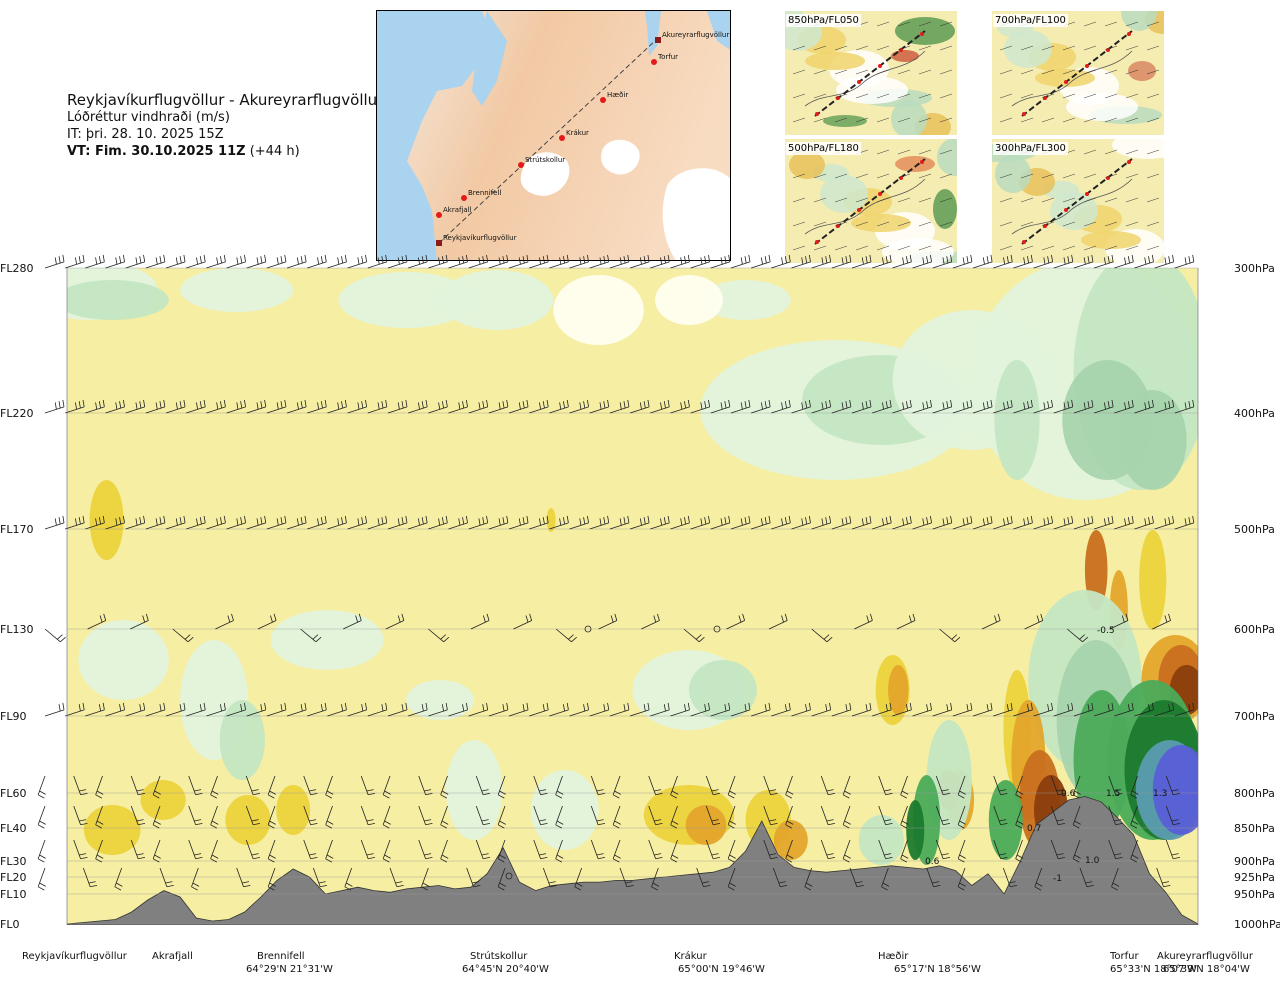  I want to click on sea-west, so click(434, 135).